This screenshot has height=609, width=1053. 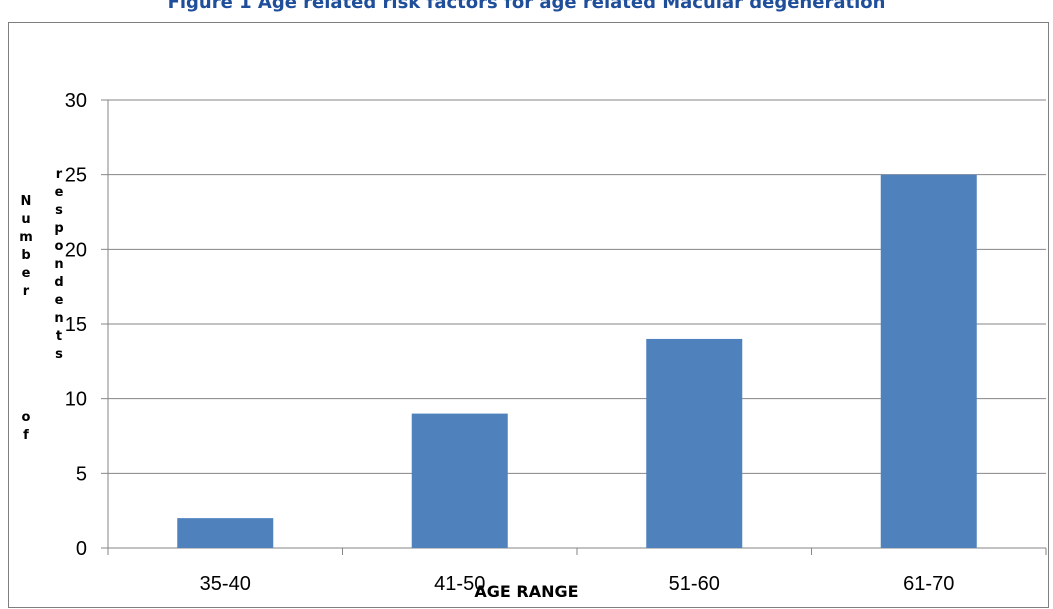 I want to click on y-axis-label-letter: b, so click(x=26, y=255).